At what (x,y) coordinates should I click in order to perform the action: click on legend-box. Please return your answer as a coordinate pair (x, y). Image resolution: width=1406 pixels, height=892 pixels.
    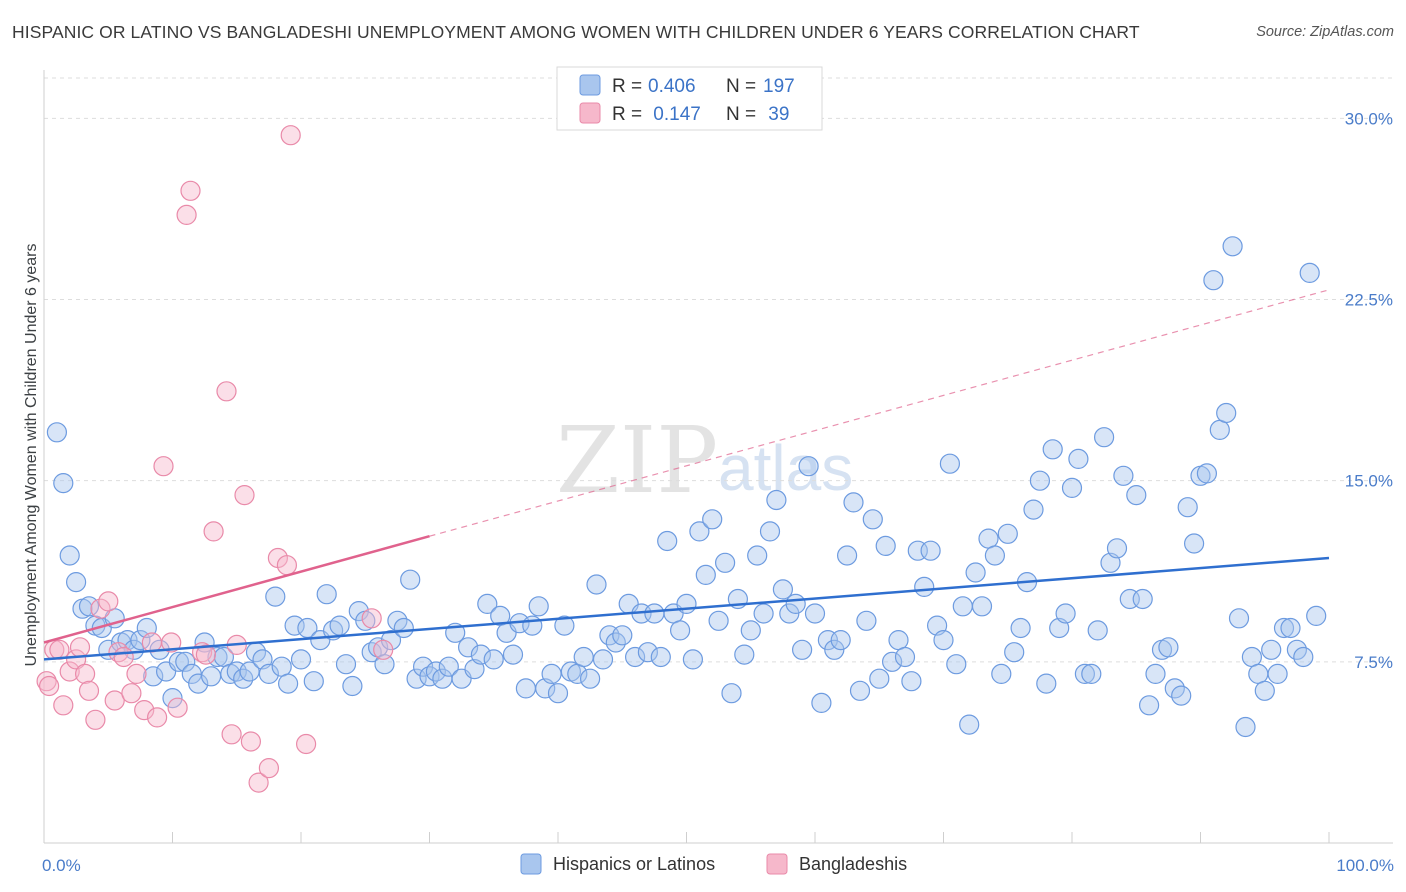
    Looking at the image, I should click on (689, 98).